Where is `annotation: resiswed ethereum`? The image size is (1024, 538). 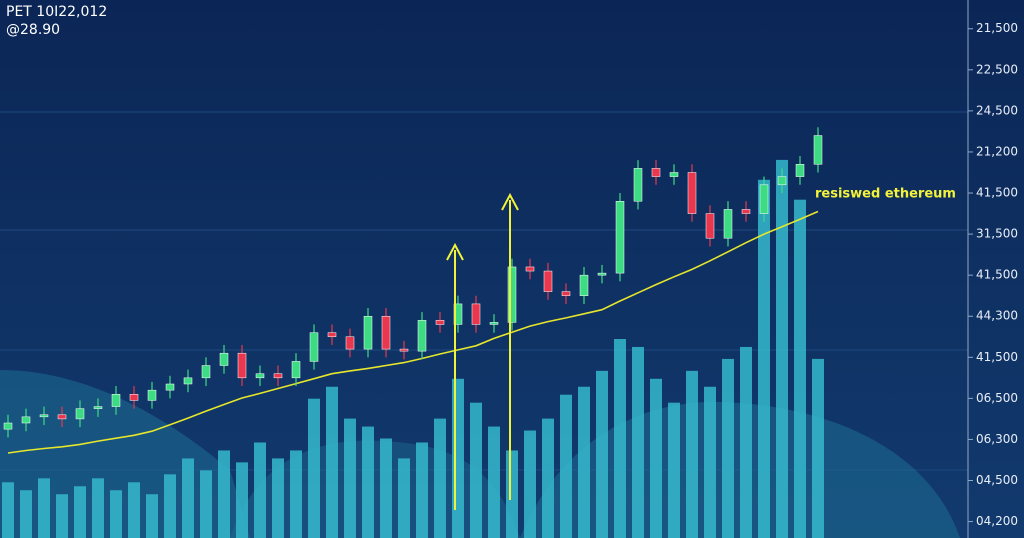
annotation: resiswed ethereum is located at coordinates (885, 194).